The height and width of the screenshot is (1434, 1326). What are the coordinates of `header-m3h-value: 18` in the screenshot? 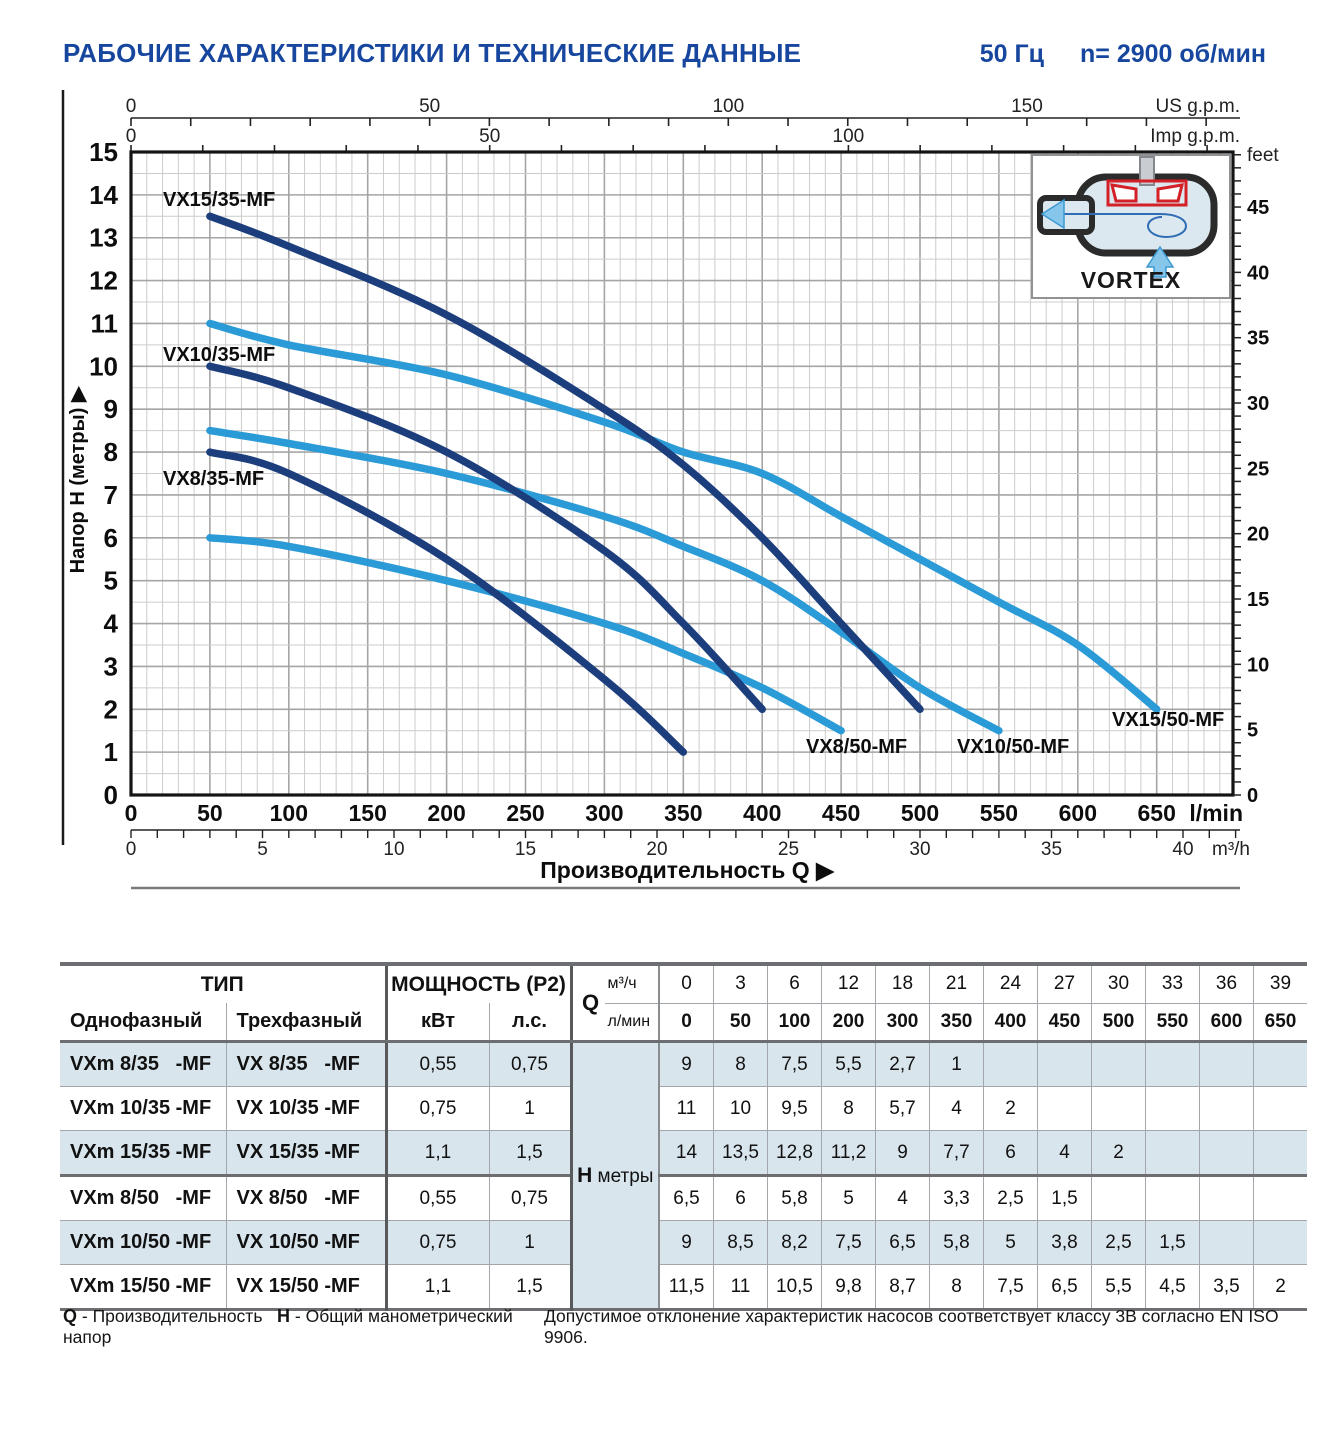 It's located at (902, 984).